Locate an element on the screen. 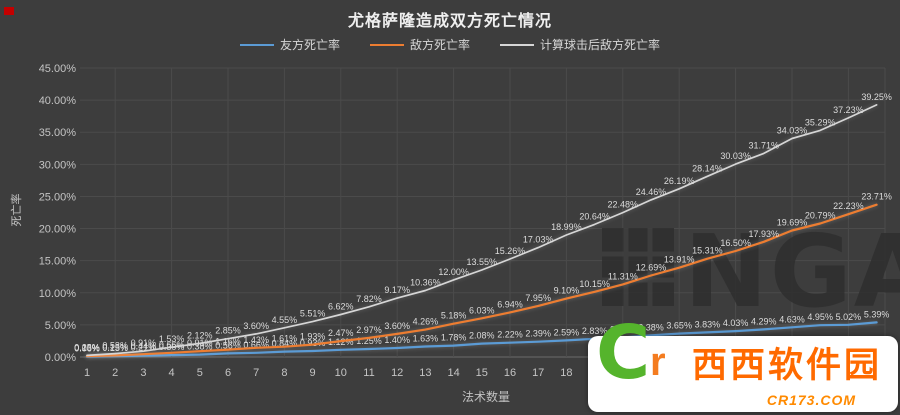  data-label-enemy-death-rate-after-orb: 0.25% is located at coordinates (87, 347).